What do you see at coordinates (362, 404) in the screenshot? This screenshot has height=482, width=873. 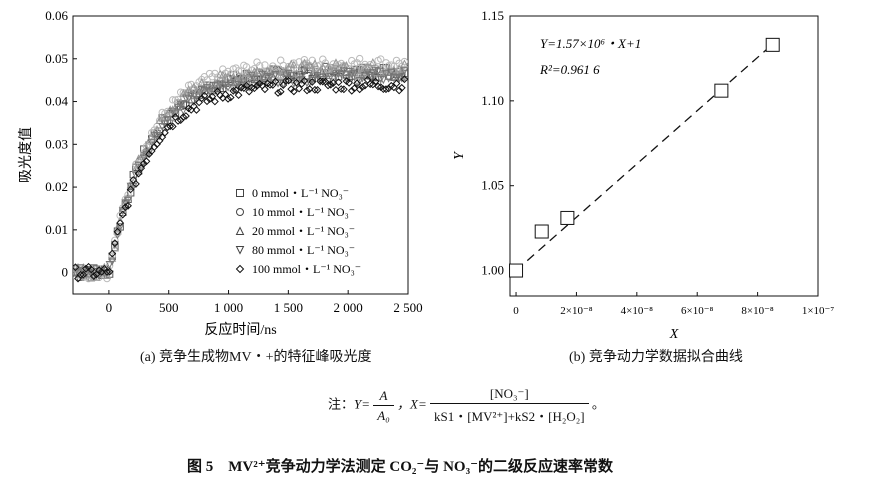 I see `note-y-eq: Y=` at bounding box center [362, 404].